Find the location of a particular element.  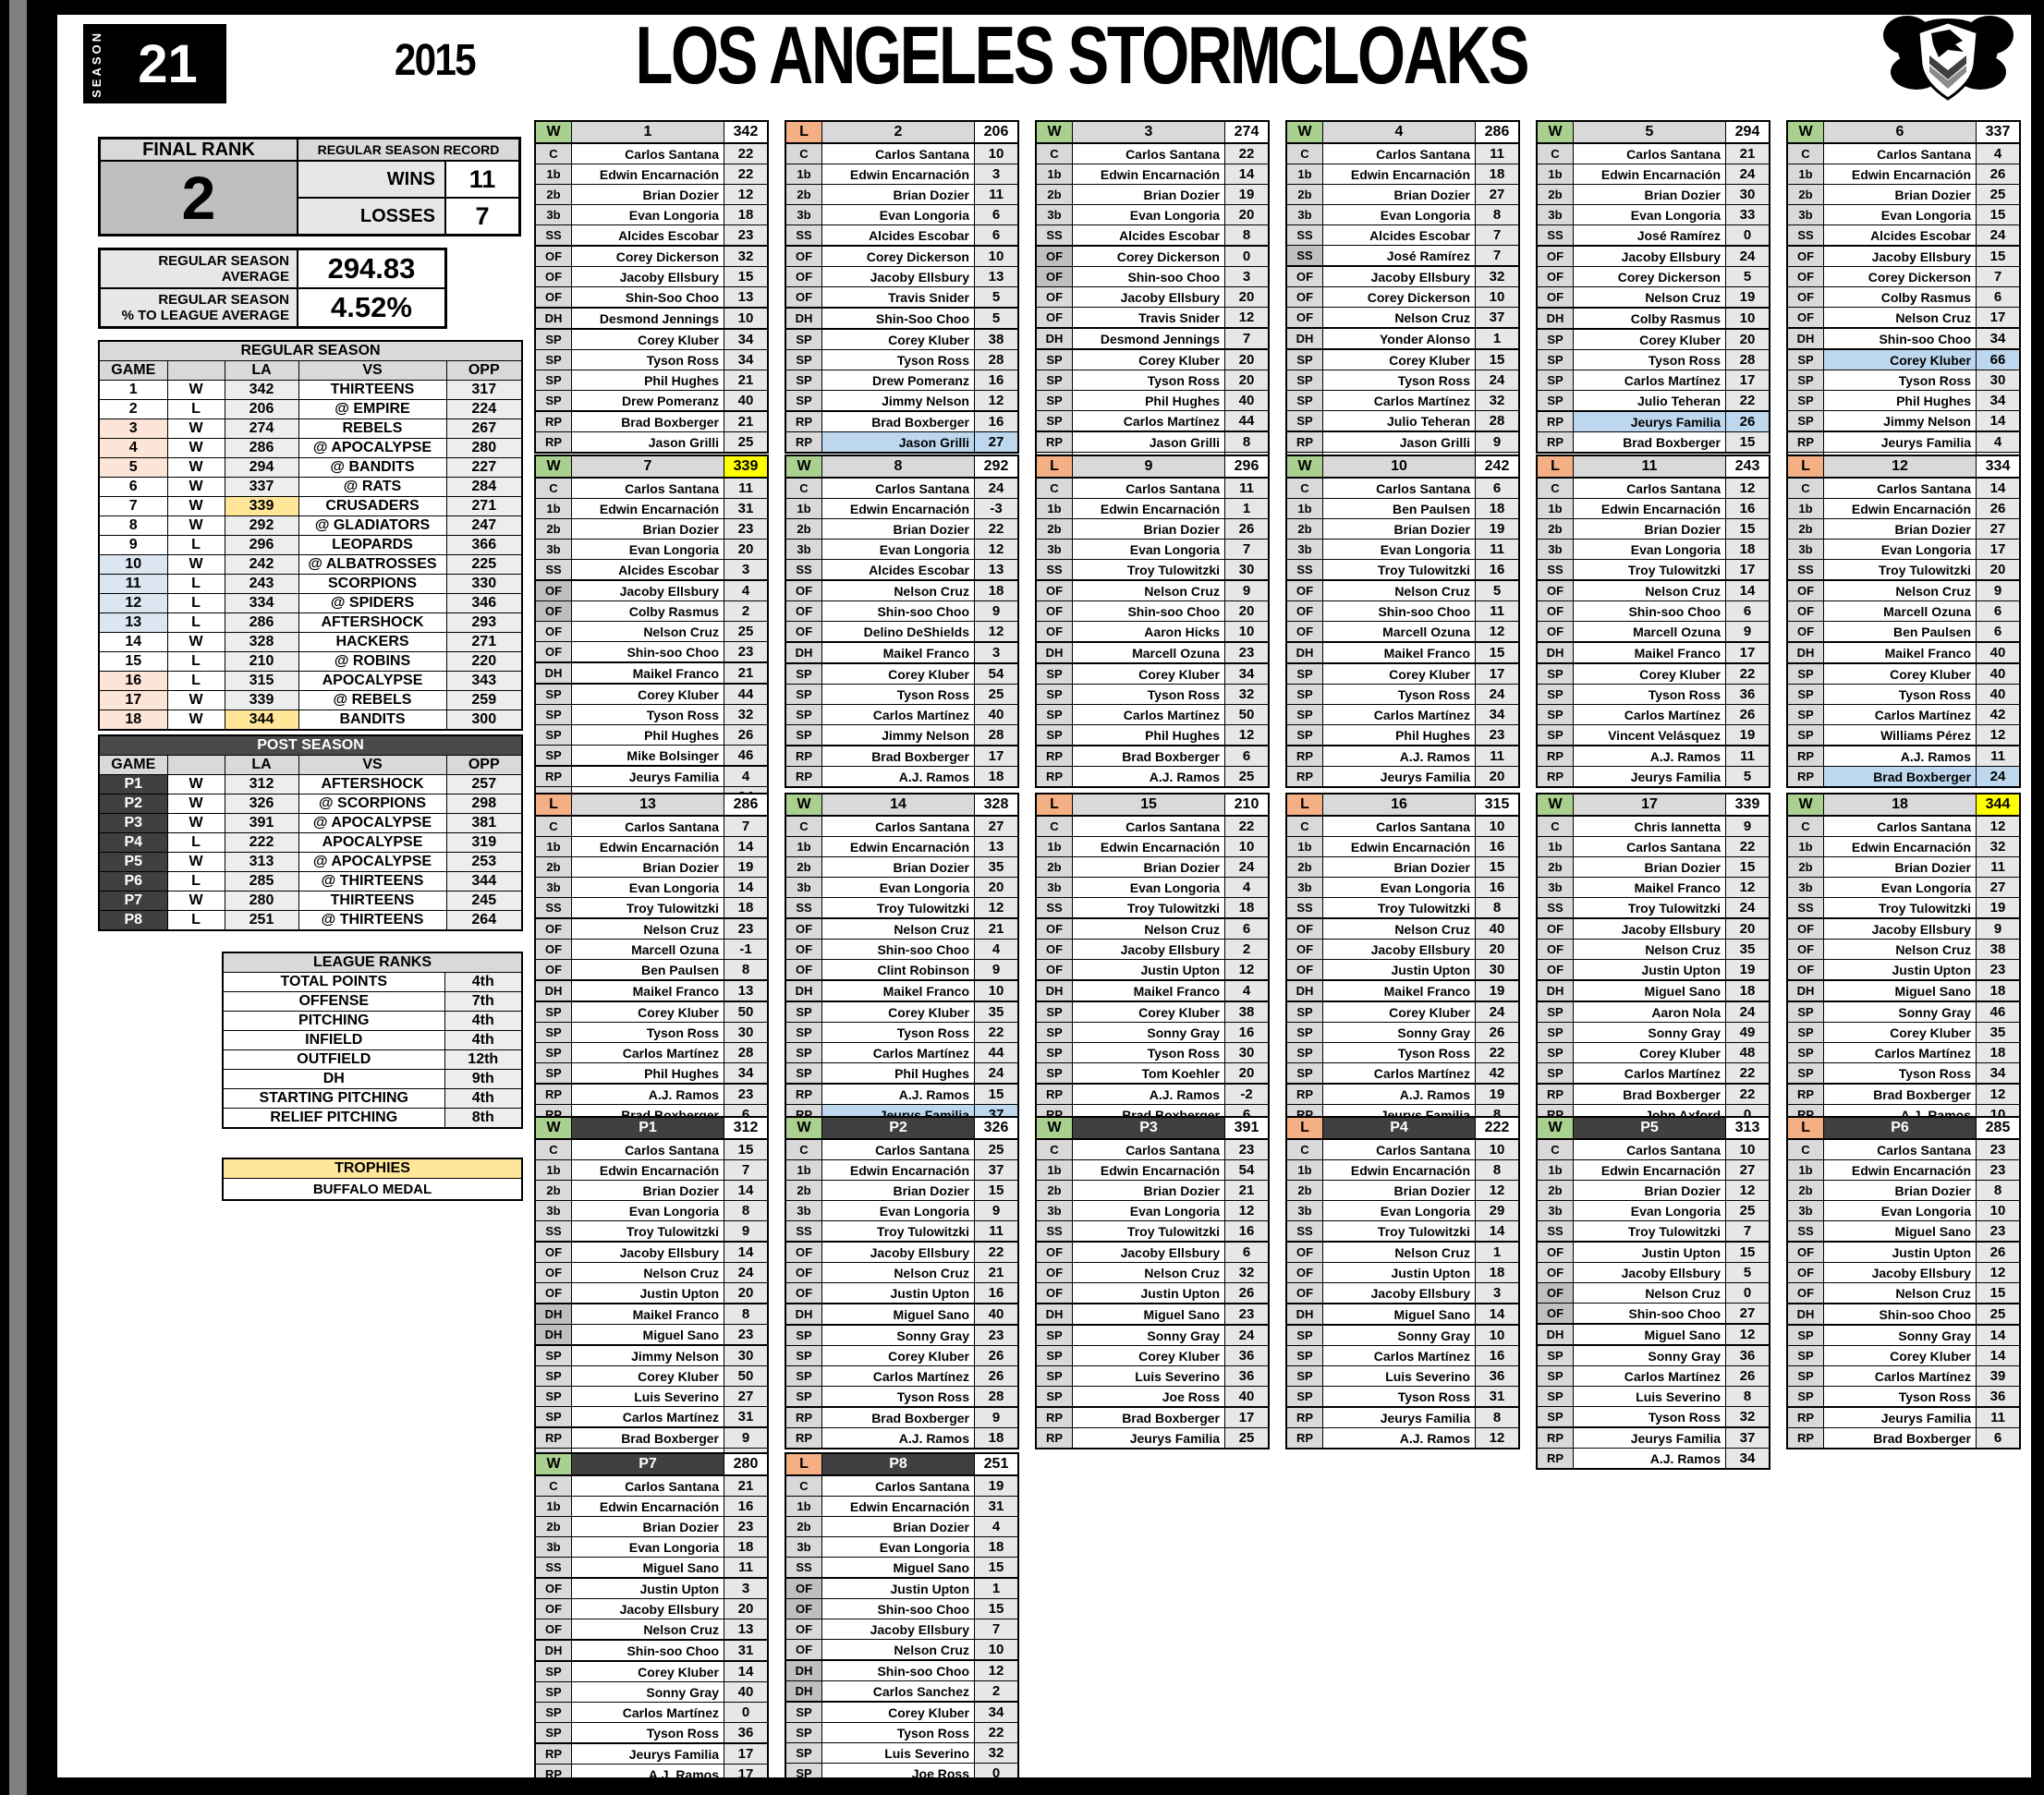

points-cell: 21 is located at coordinates (1748, 154).